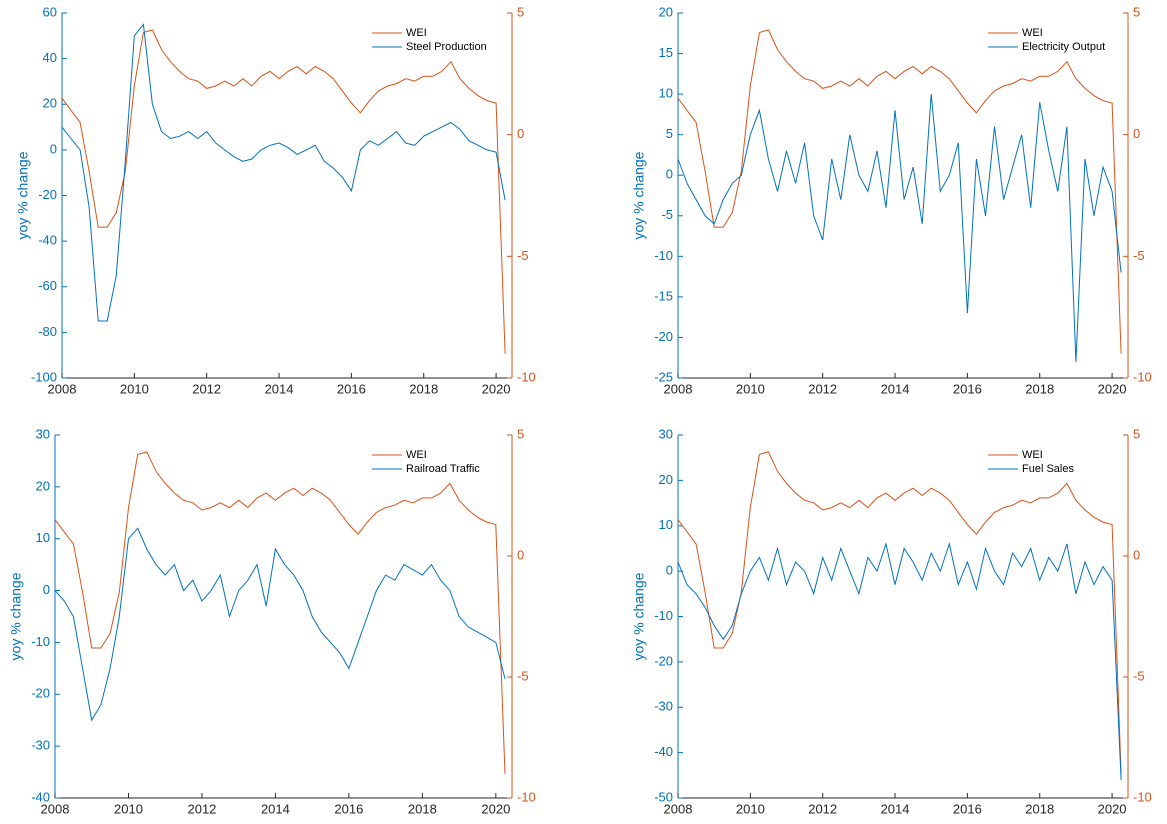 The image size is (1167, 824). I want to click on y-tick-label: -100, so click(44, 376).